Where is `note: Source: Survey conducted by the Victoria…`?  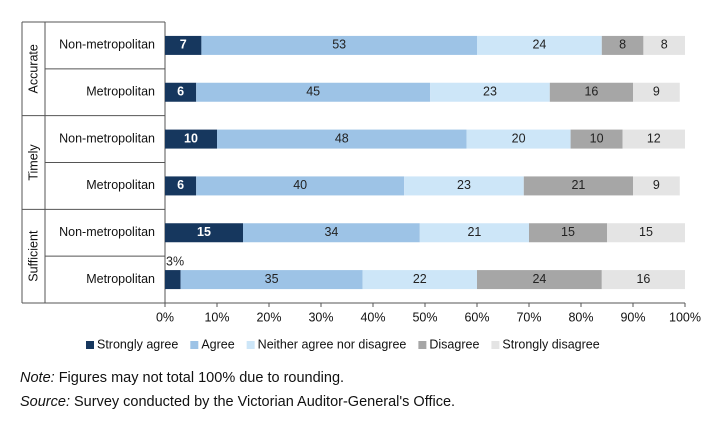 note: Source: Survey conducted by the Victoria… is located at coordinates (237, 402).